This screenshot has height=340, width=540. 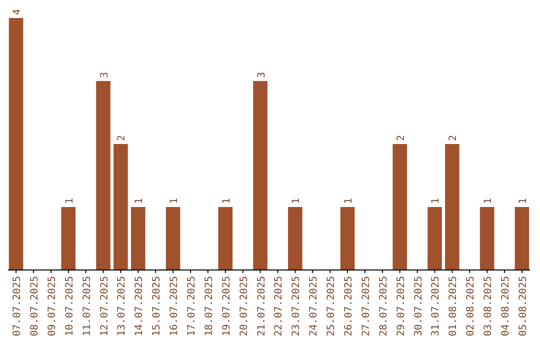 I want to click on x-tick-label: 27.07.2025, so click(x=366, y=306).